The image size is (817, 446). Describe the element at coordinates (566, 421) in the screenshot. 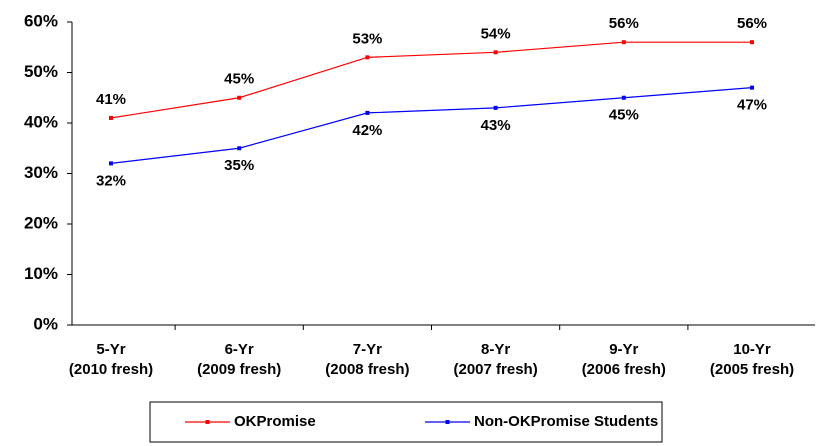

I see `legend-label: Non-OKPromise Students` at that location.